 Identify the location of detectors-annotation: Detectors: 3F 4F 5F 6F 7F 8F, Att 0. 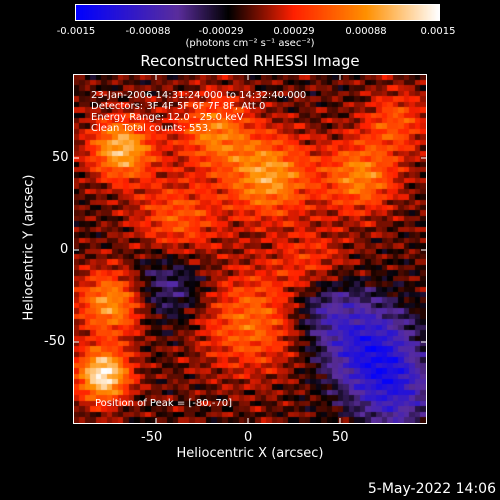
(178, 106).